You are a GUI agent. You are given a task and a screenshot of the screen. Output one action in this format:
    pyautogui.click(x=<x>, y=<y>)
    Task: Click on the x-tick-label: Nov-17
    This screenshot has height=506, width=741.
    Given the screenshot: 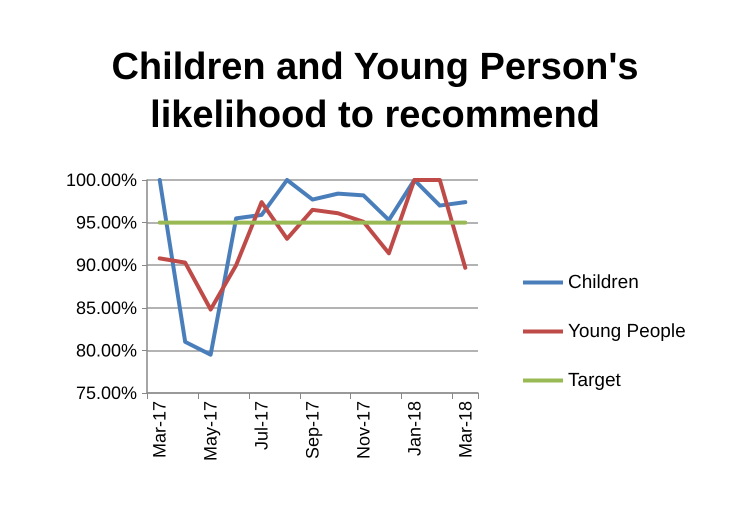 What is the action you would take?
    pyautogui.click(x=363, y=430)
    